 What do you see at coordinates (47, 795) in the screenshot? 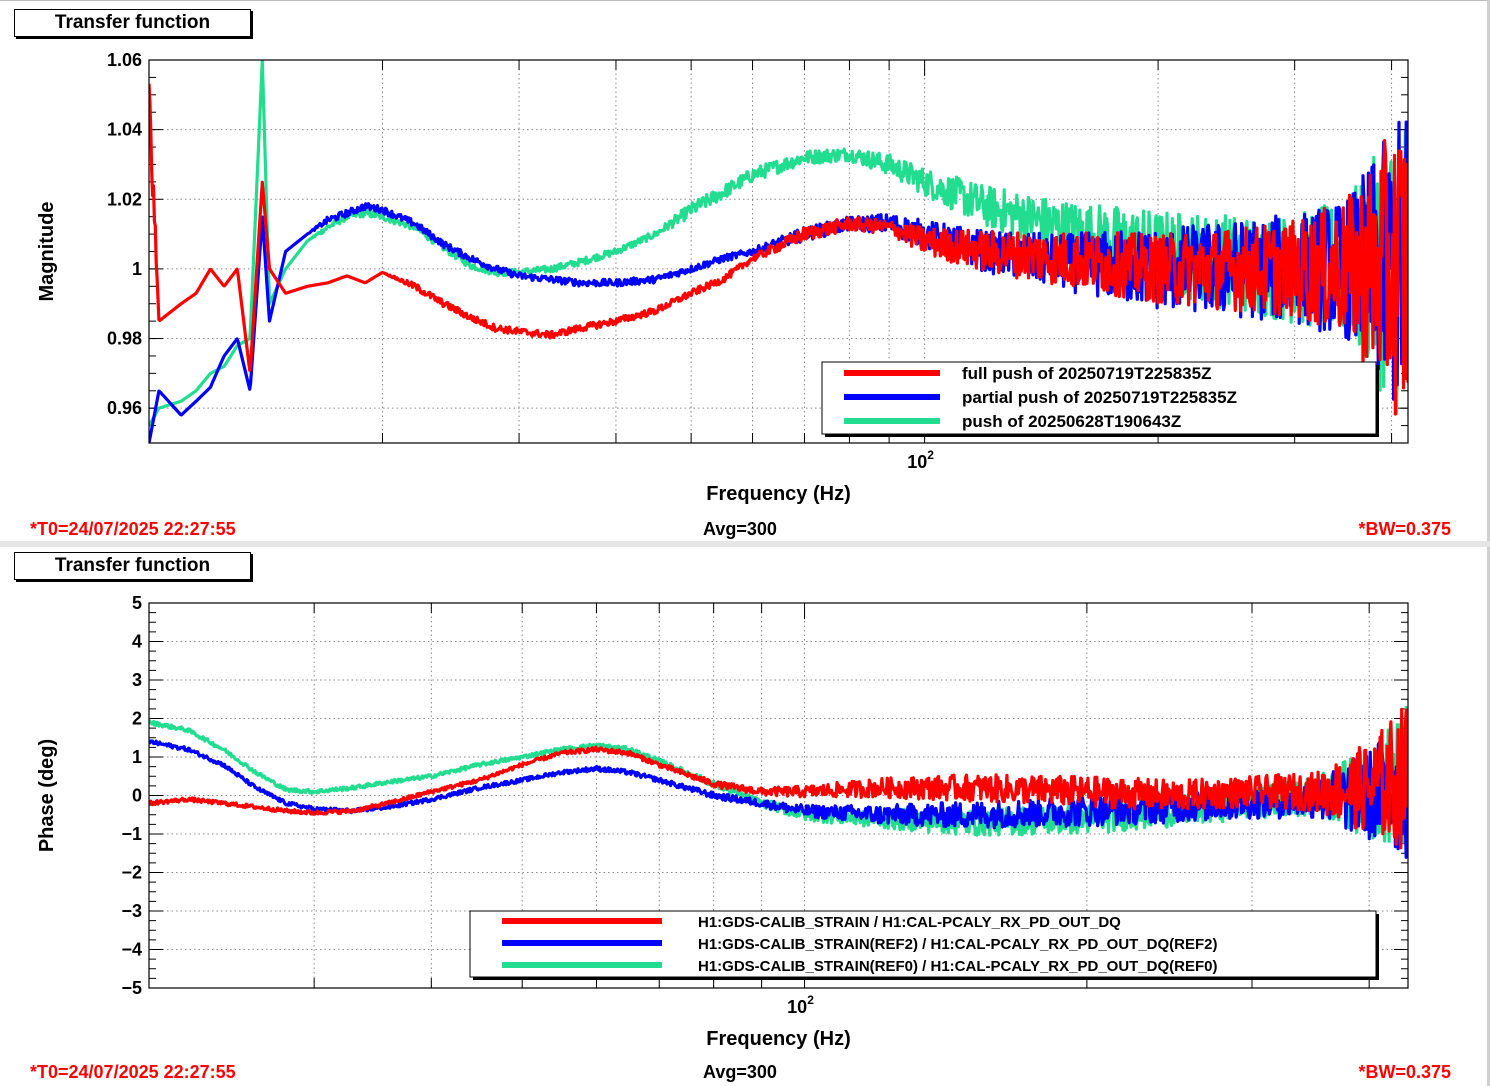
I see `y-axis-label: Phase (deg)` at bounding box center [47, 795].